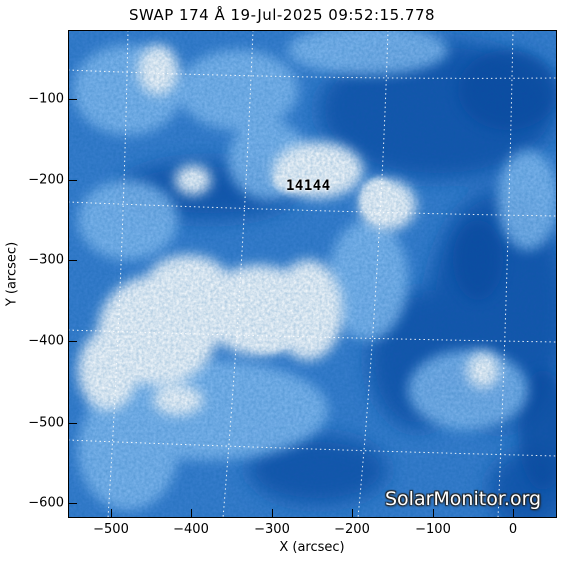  Describe the element at coordinates (312, 547) in the screenshot. I see `x-axis-label: X (arcsec)` at that location.